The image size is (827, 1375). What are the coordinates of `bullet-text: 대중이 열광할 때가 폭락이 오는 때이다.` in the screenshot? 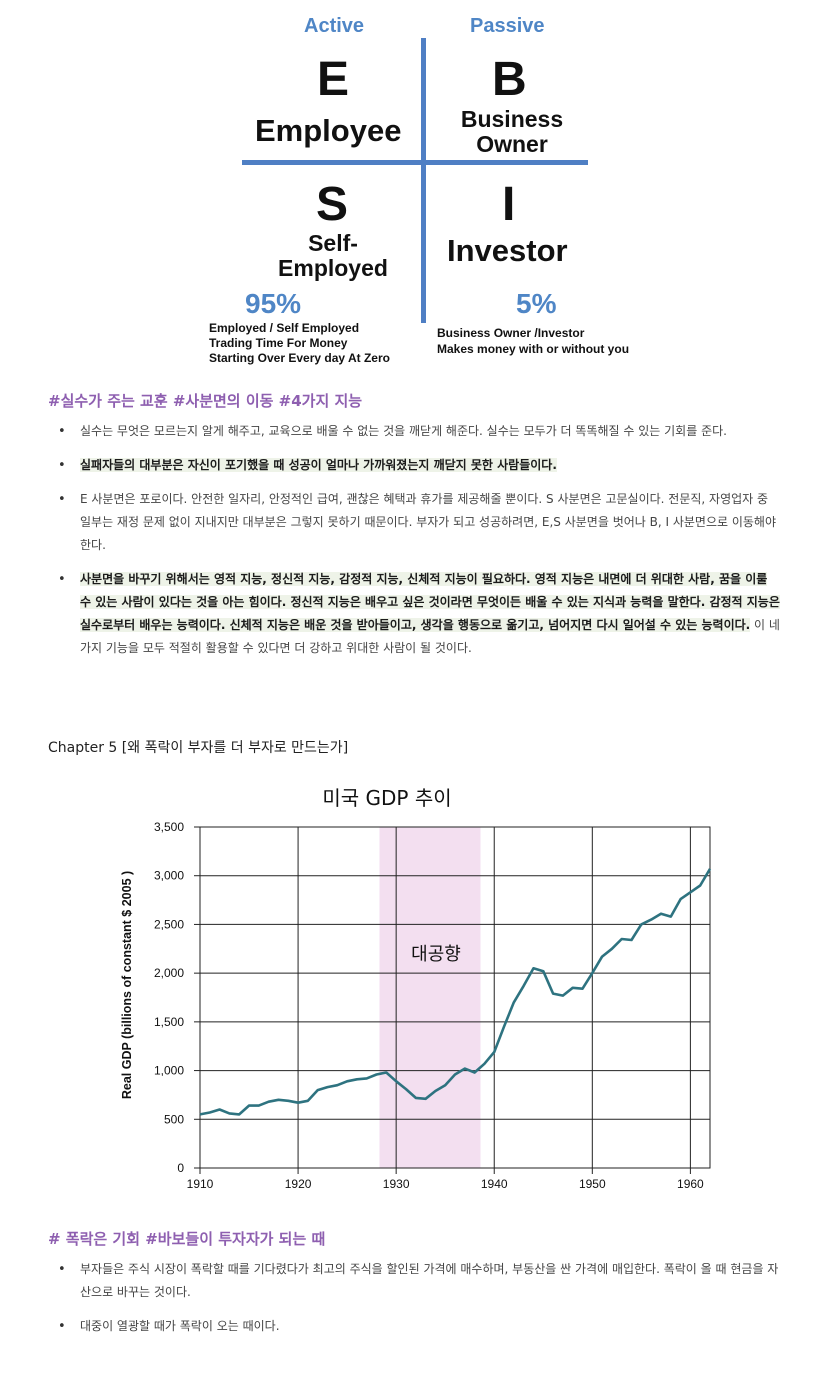 It's located at (180, 1326).